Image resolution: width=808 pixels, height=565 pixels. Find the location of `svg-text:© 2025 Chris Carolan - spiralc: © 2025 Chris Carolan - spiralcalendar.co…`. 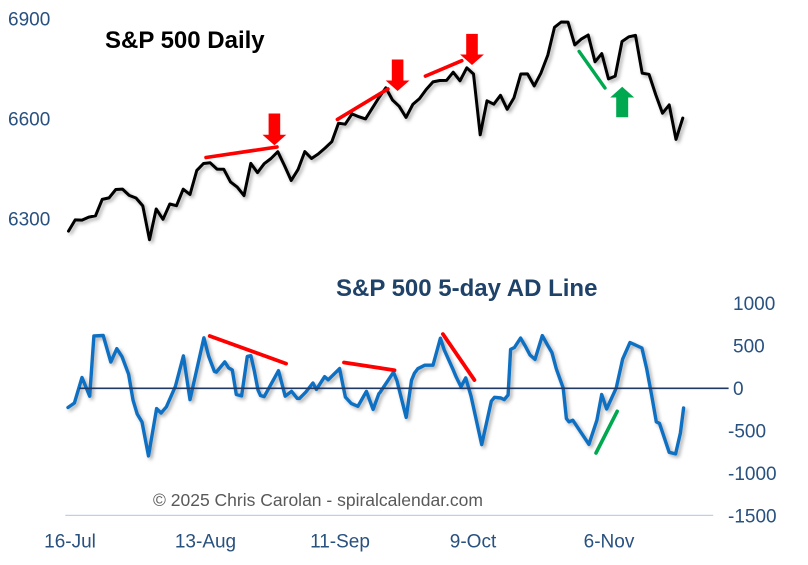

svg-text:© 2025 Chris Carolan - spiralc: © 2025 Chris Carolan - spiralcalendar.co… is located at coordinates (318, 500).